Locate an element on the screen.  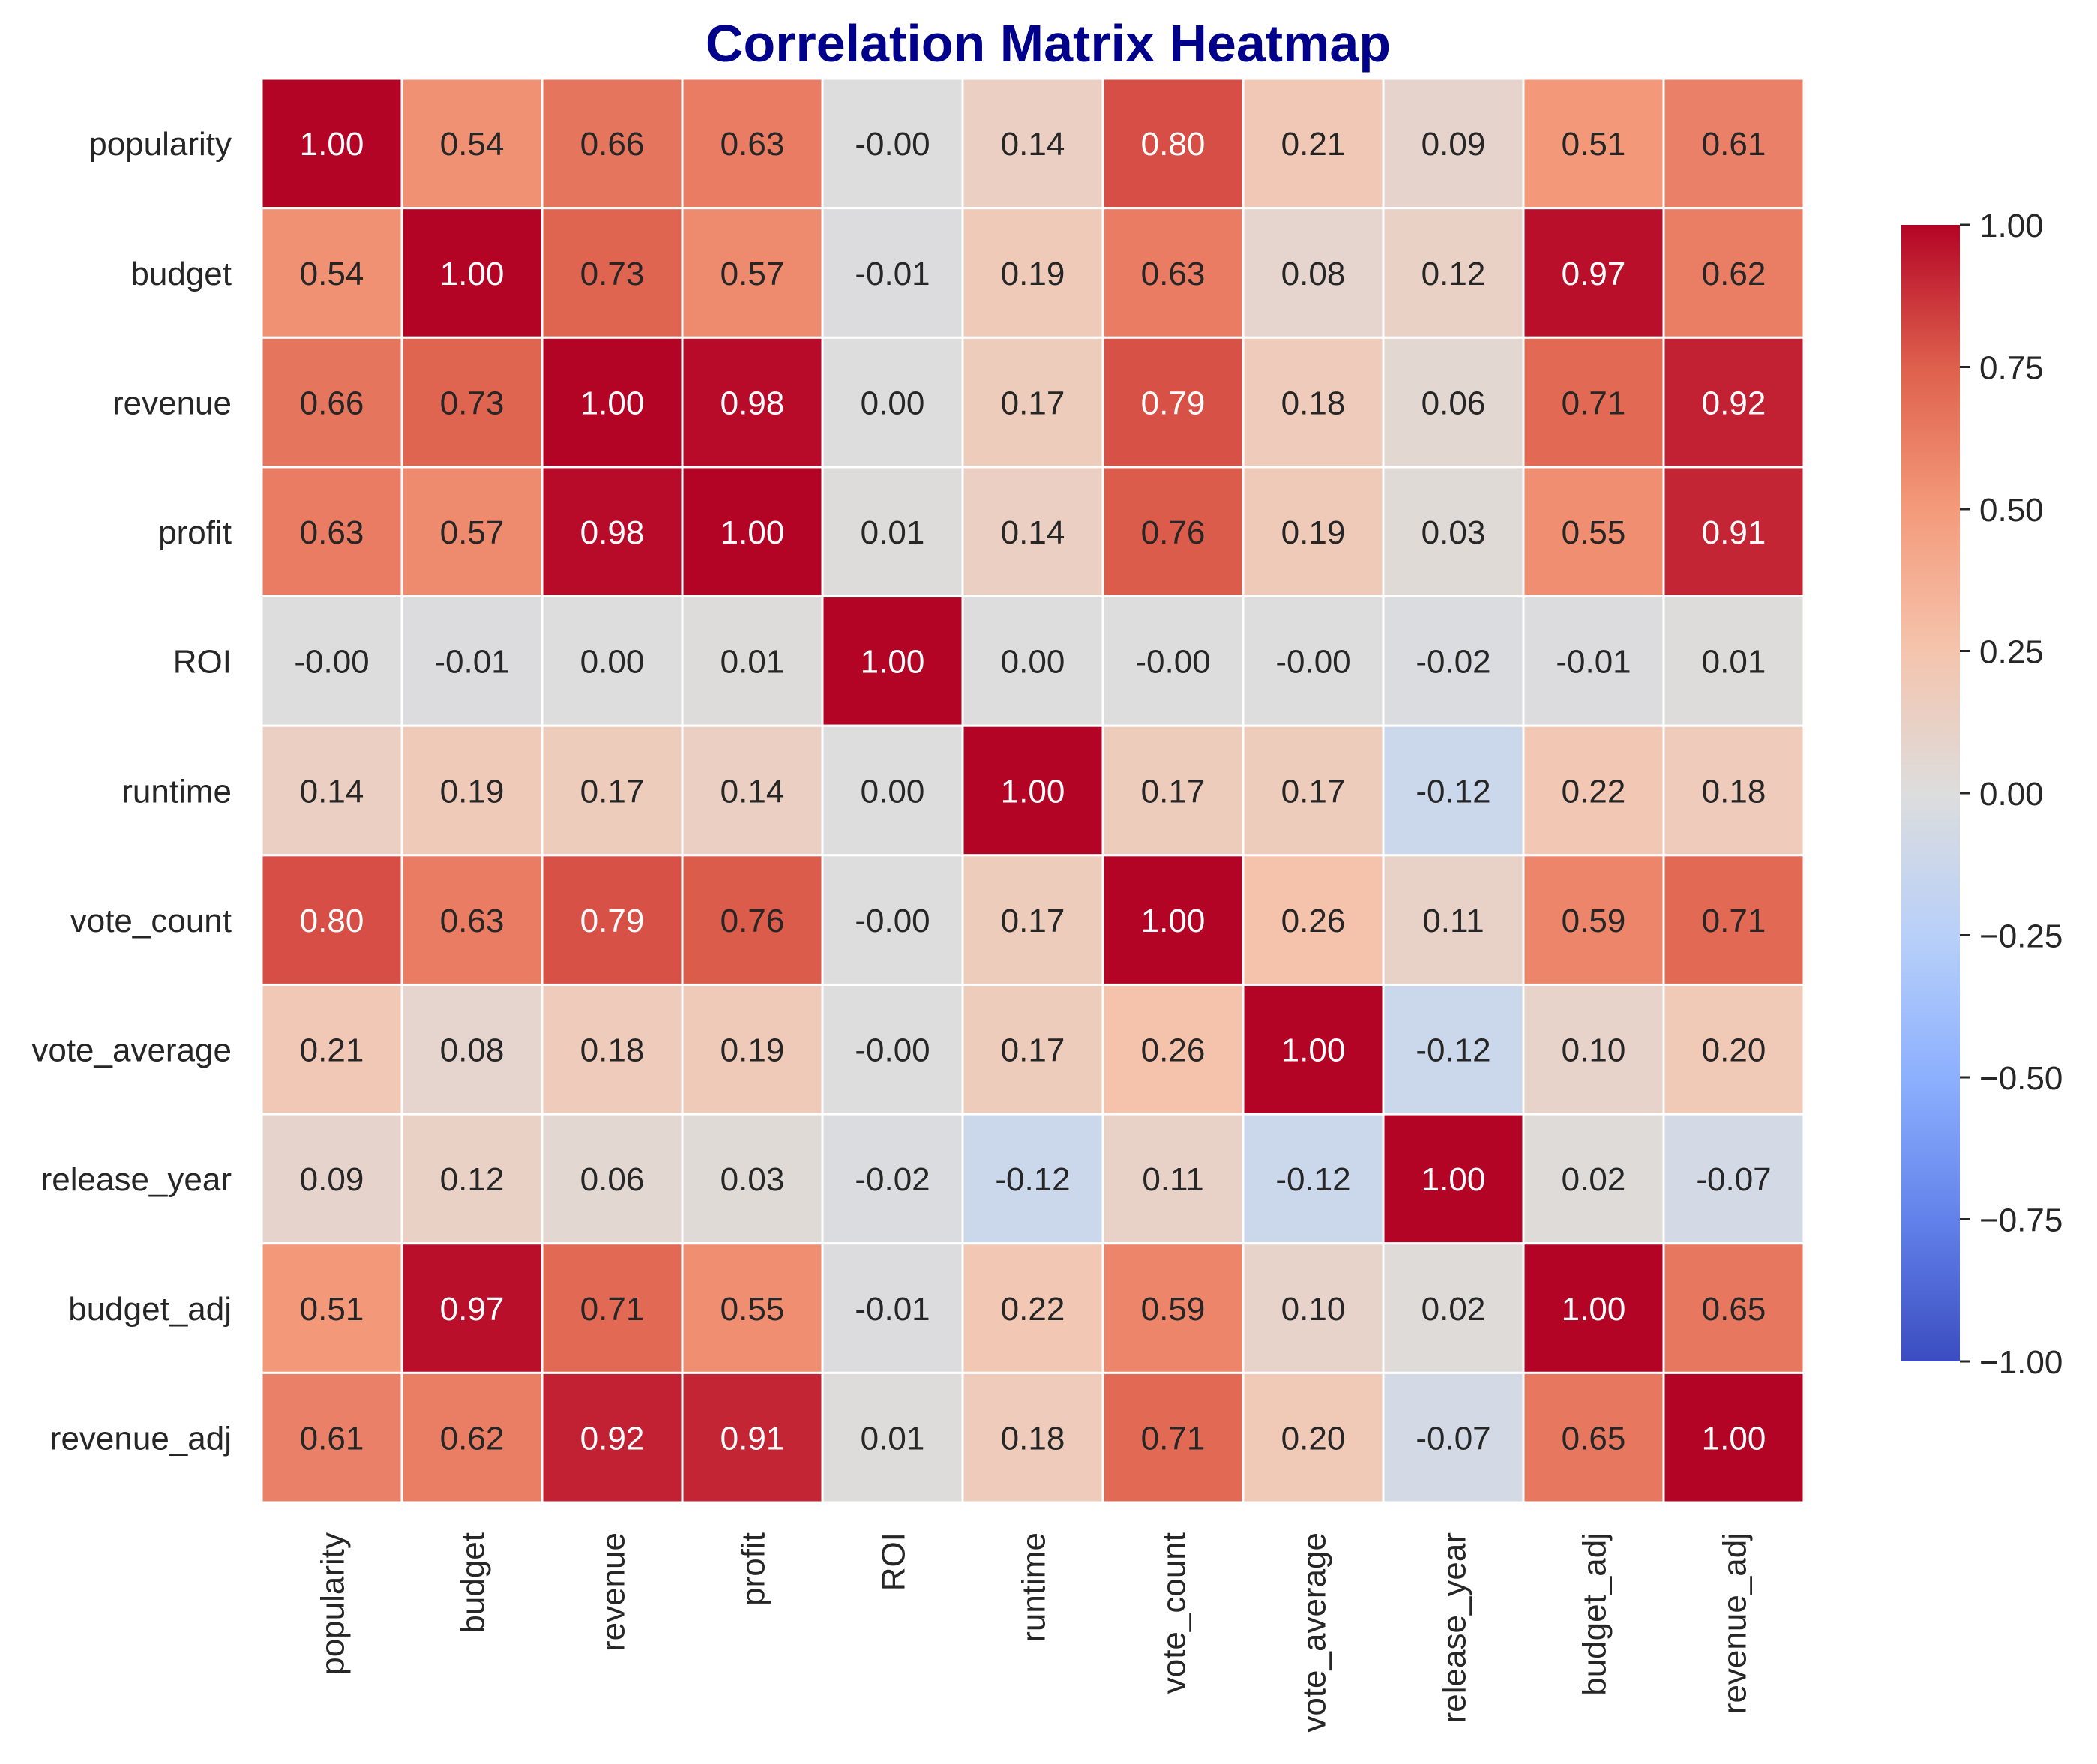
cell-value-runtime-revenue_adj: 0.18 is located at coordinates (1734, 791).